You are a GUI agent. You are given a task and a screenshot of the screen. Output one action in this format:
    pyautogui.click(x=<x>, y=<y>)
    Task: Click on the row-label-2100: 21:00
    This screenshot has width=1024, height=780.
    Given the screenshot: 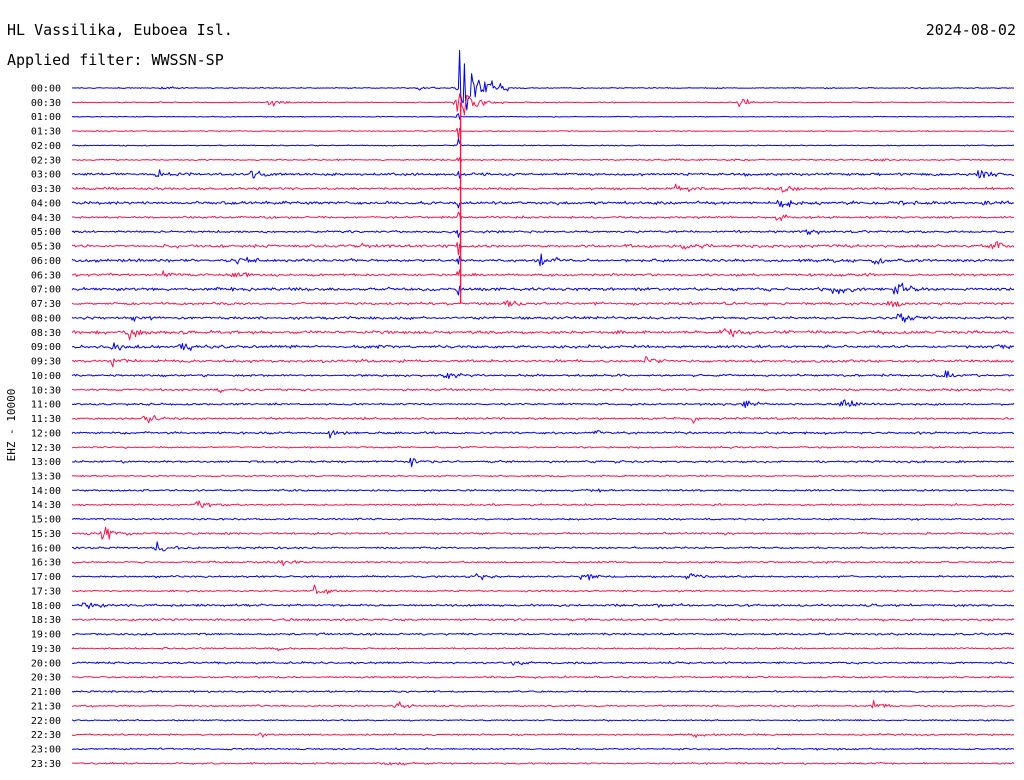 What is the action you would take?
    pyautogui.click(x=46, y=692)
    